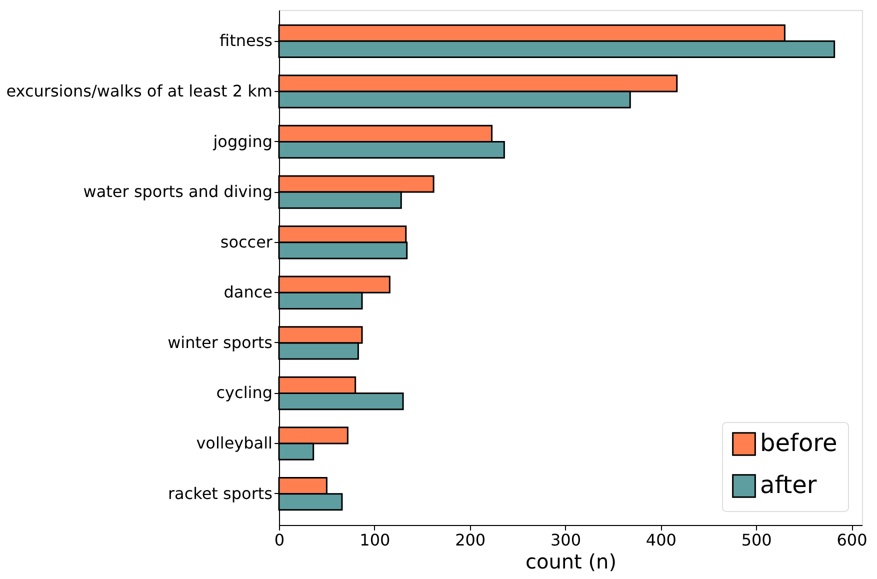  What do you see at coordinates (756, 540) in the screenshot?
I see `x-tick-label: 500` at bounding box center [756, 540].